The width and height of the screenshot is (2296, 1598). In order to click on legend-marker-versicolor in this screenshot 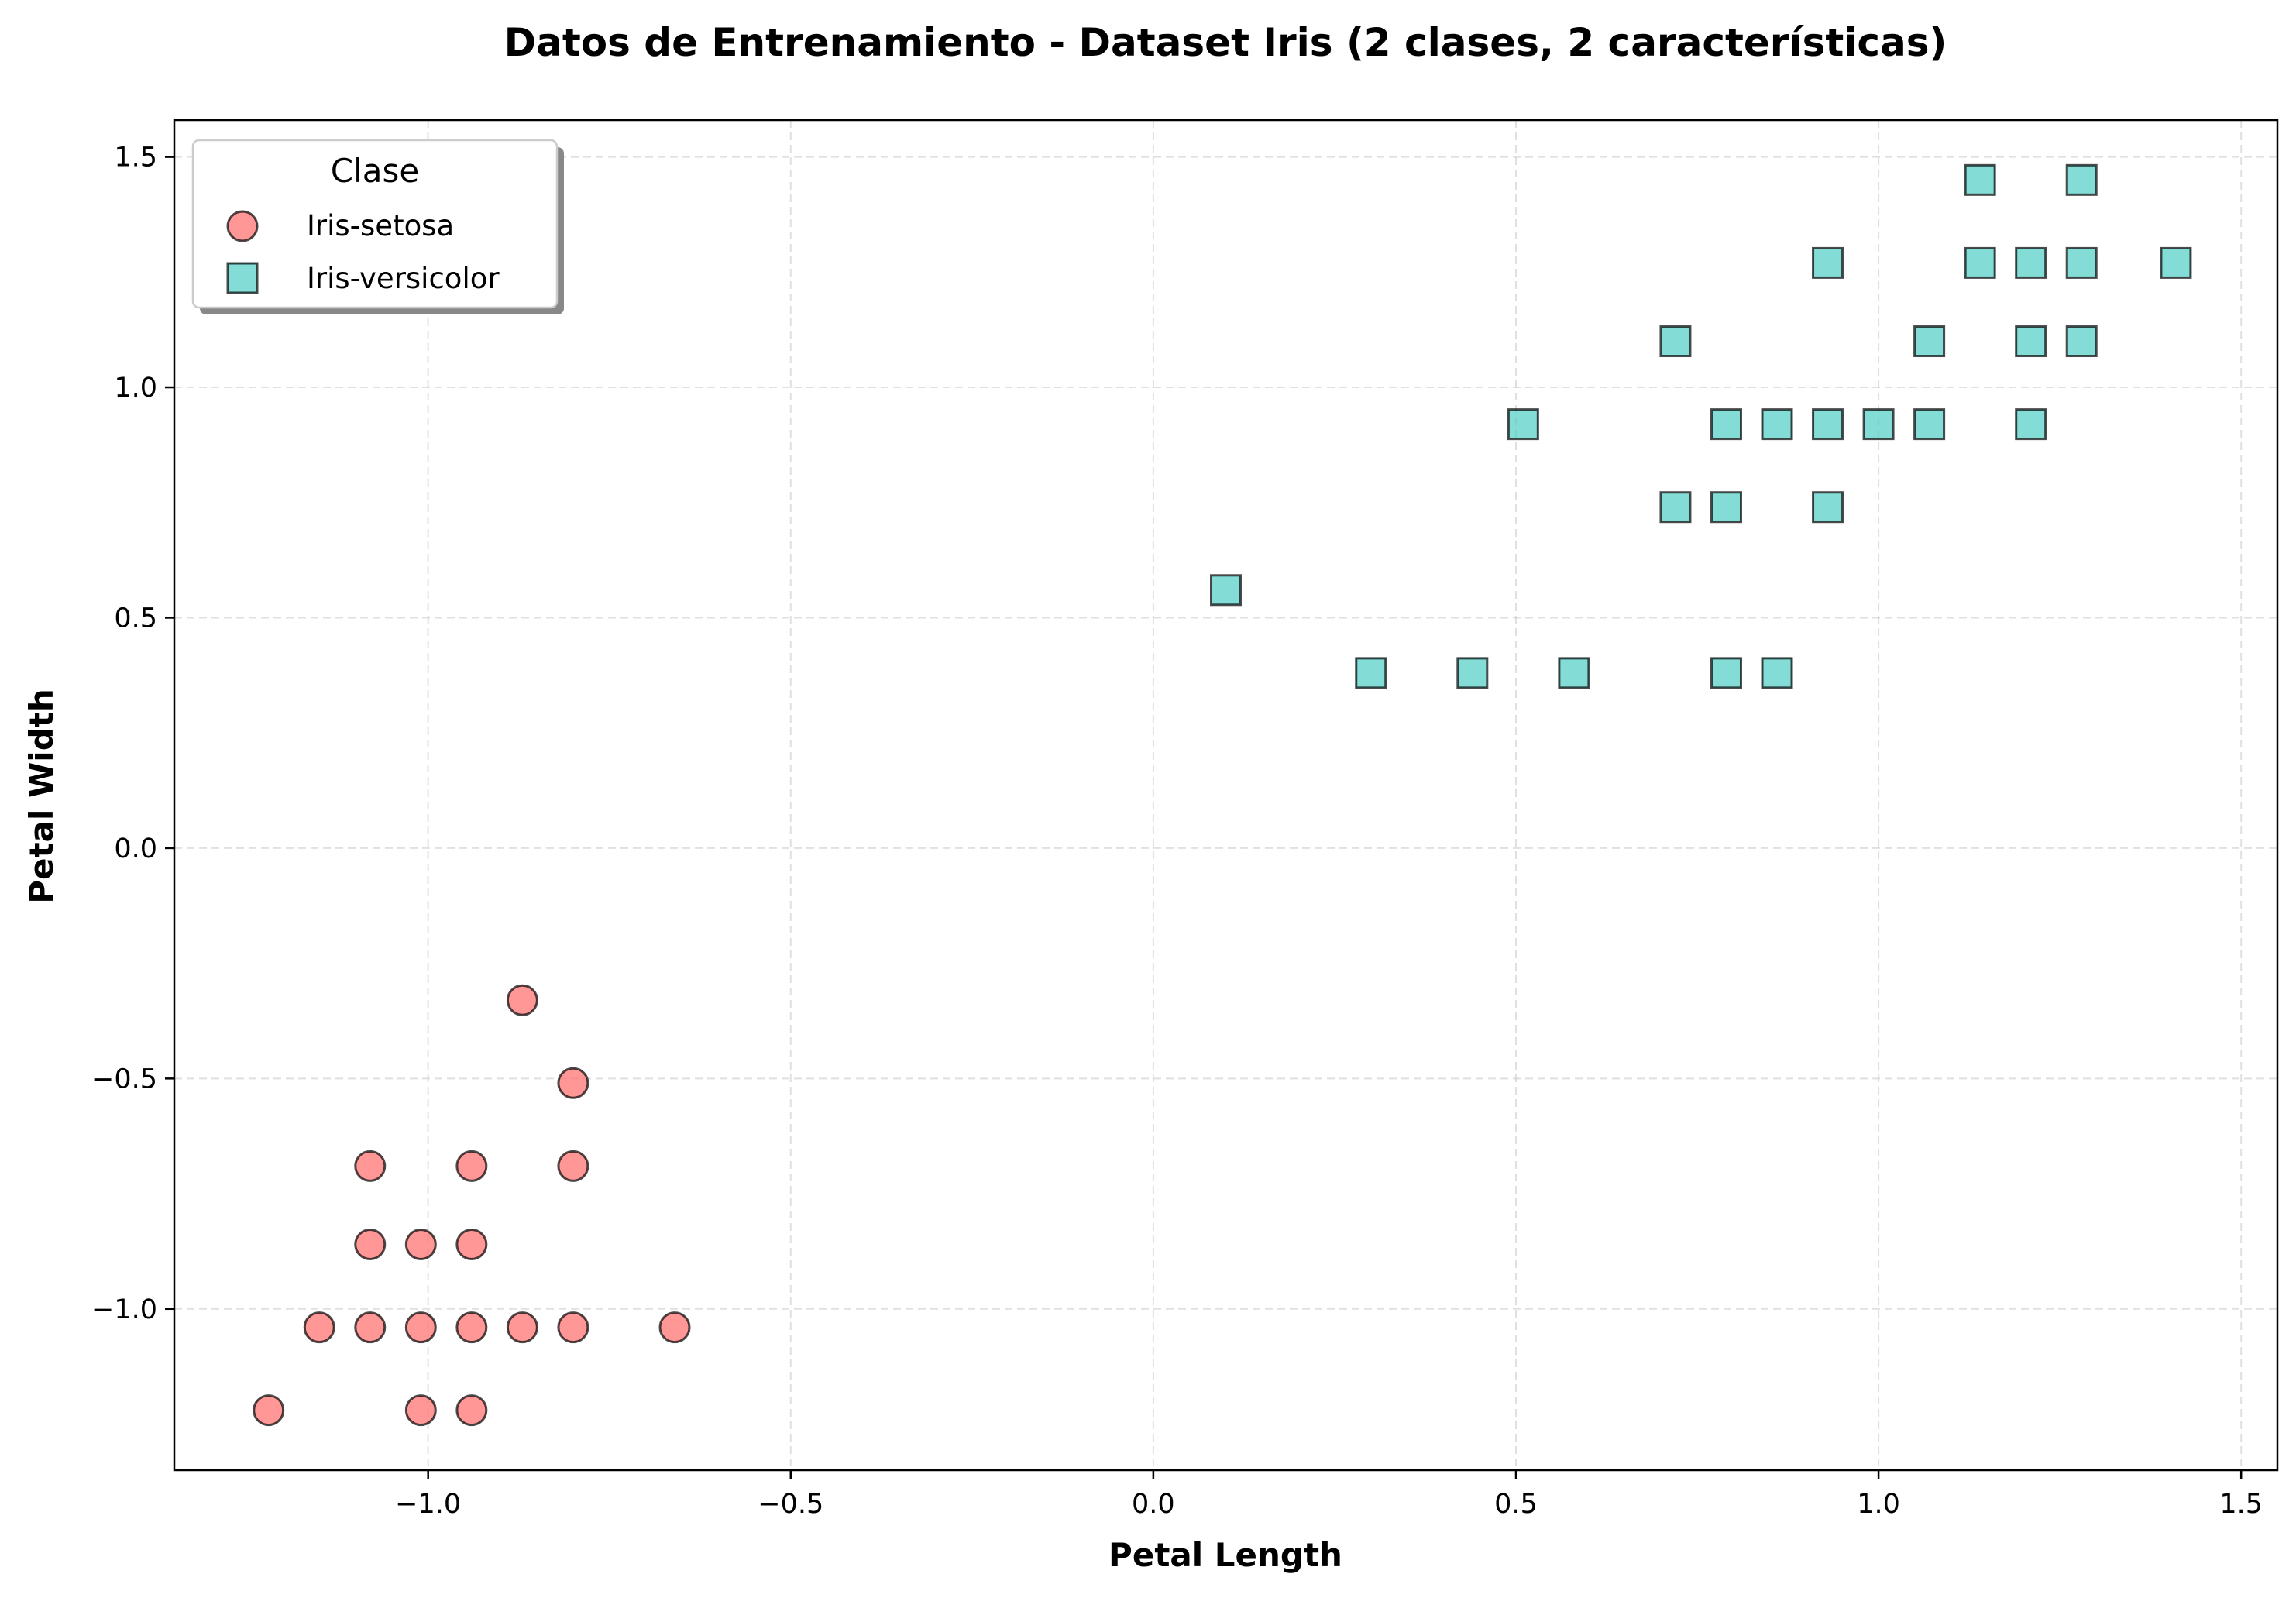, I will do `click(242, 278)`.